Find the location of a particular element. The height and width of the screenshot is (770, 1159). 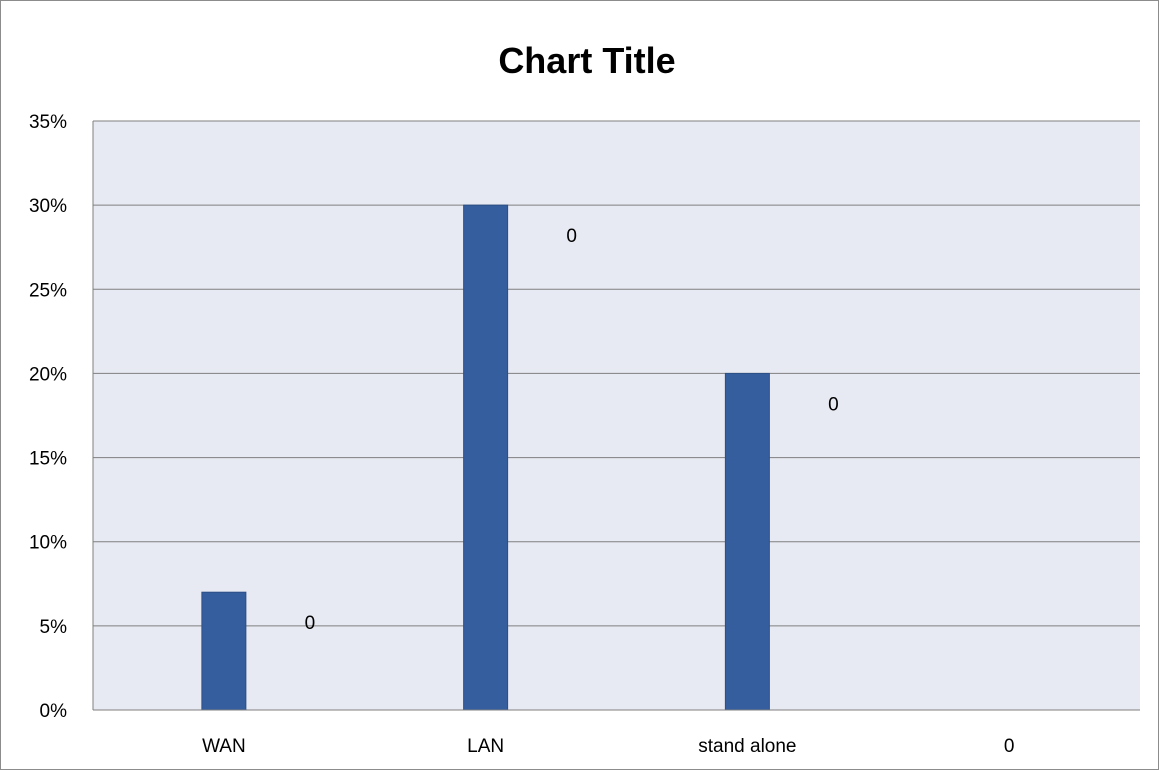

y-tick-label: 35% is located at coordinates (48, 122).